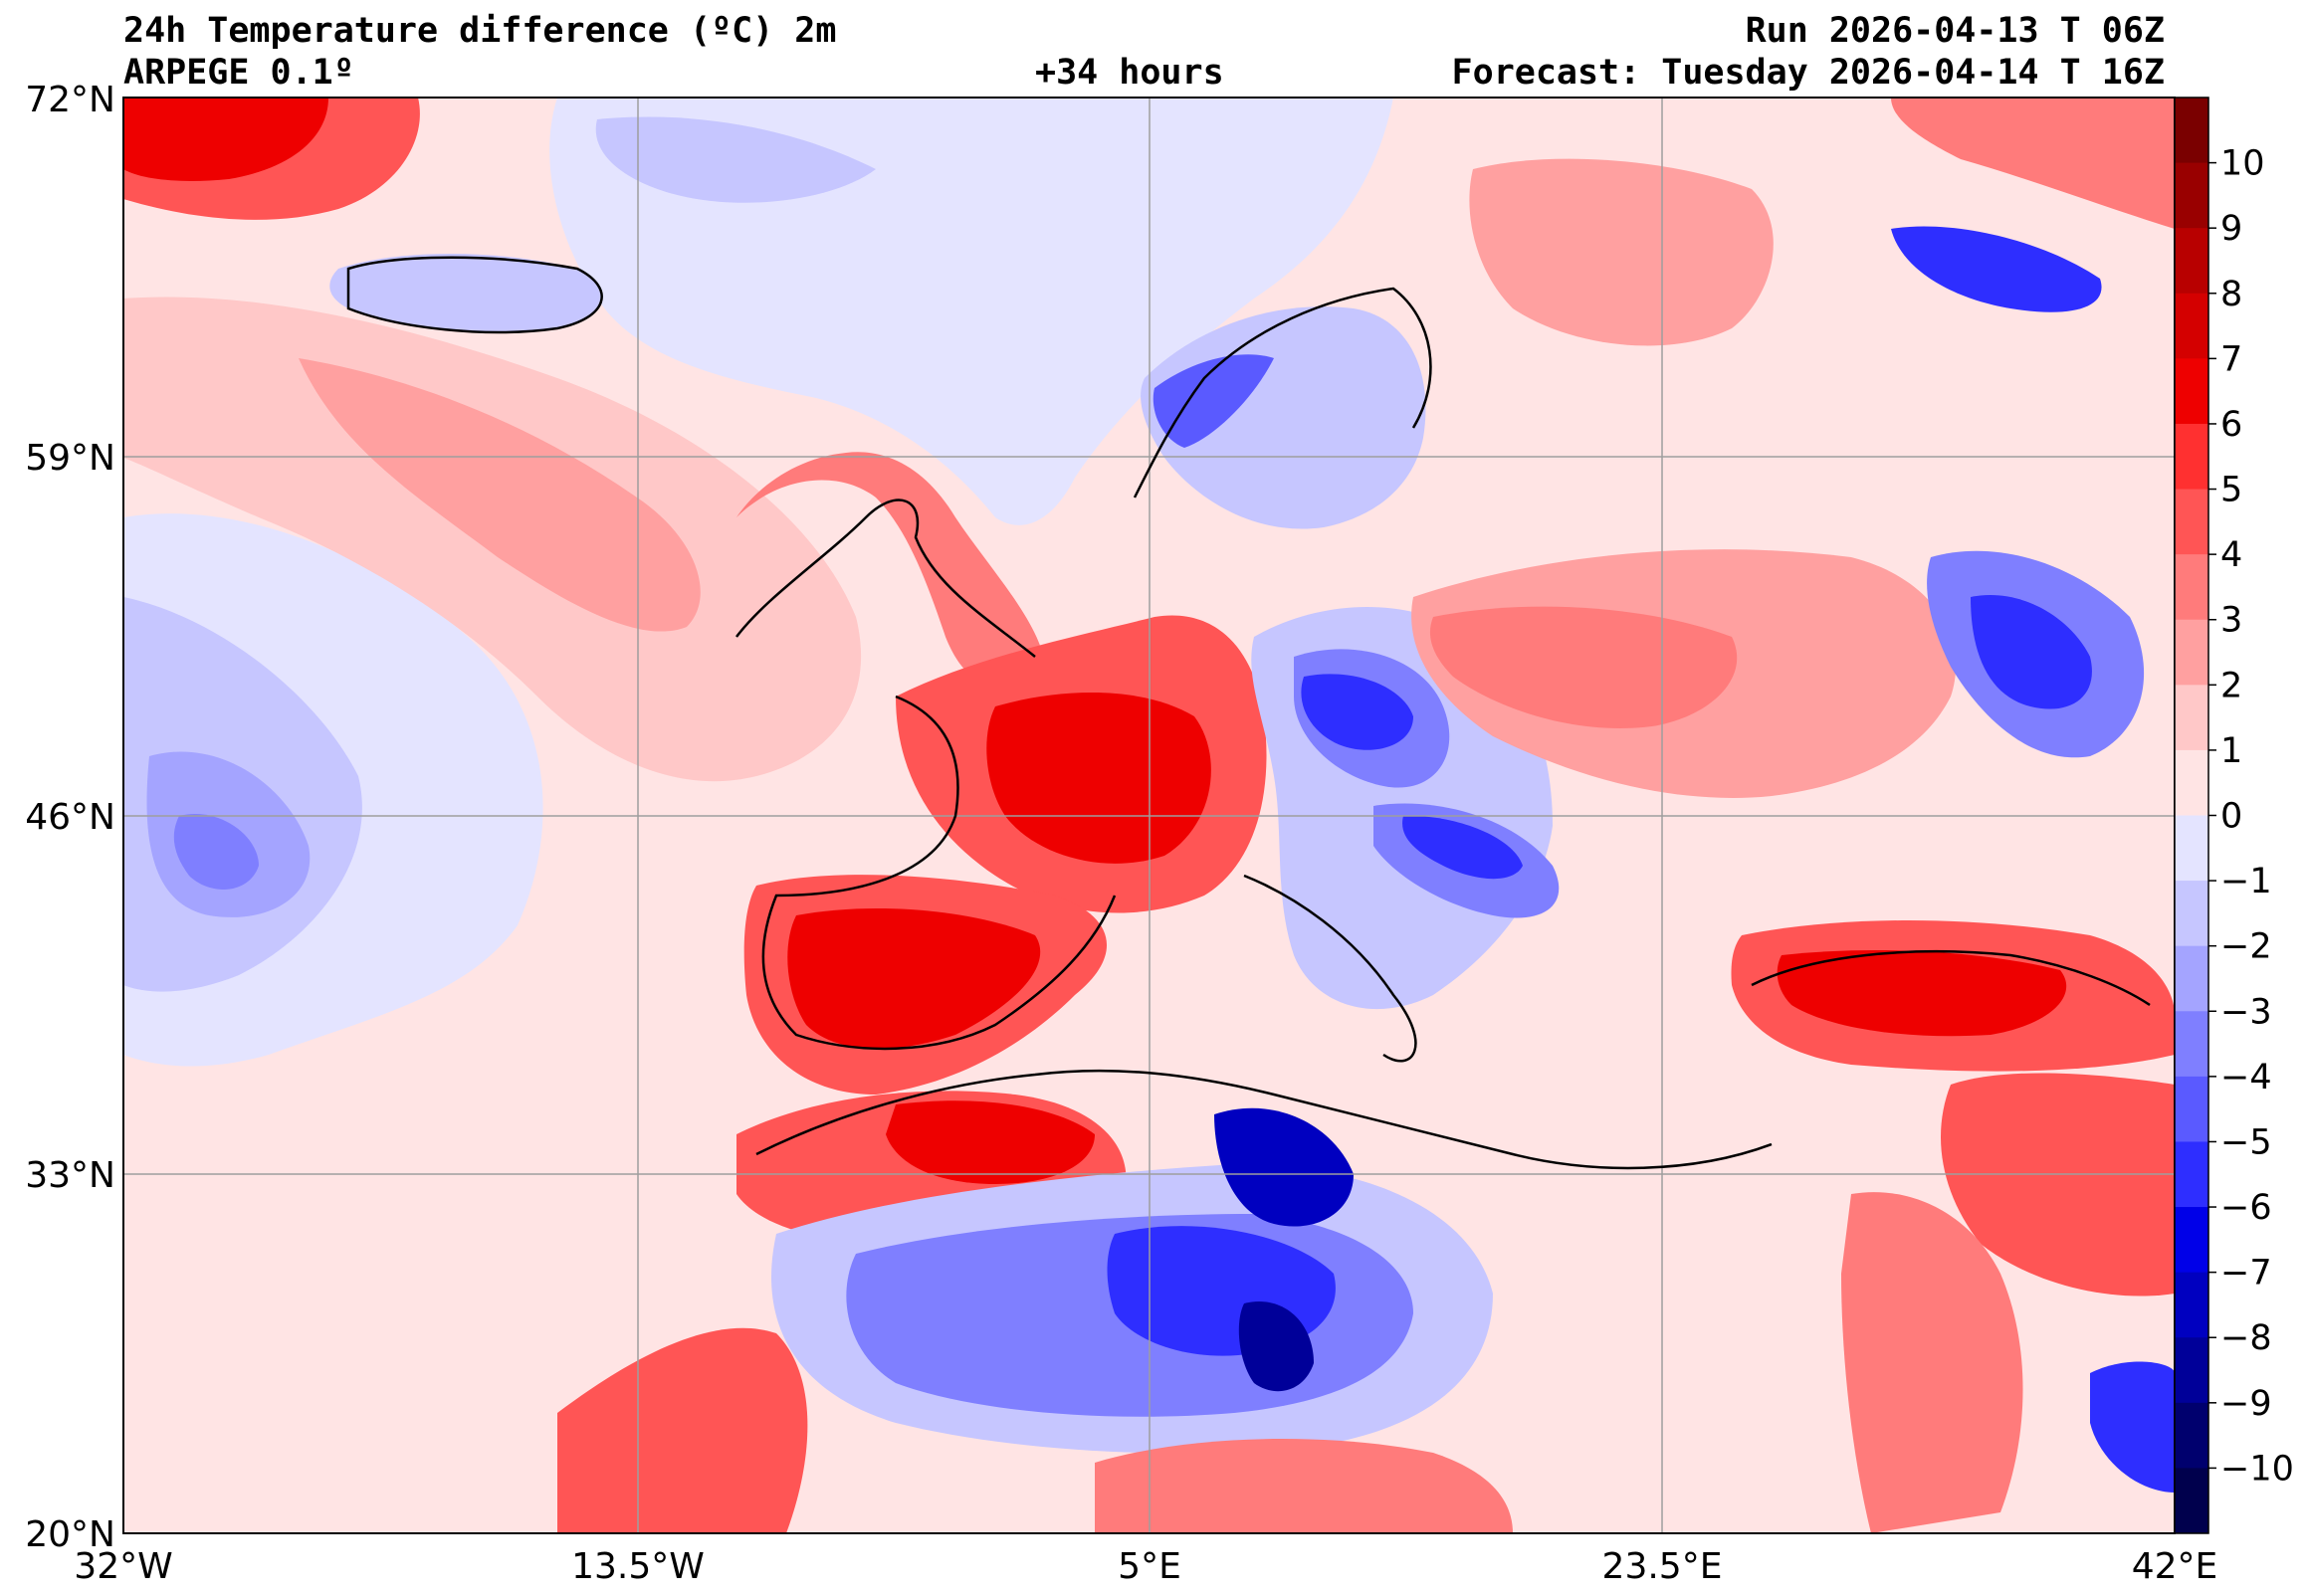  Describe the element at coordinates (2231, 490) in the screenshot. I see `colorbar-label: 5` at that location.